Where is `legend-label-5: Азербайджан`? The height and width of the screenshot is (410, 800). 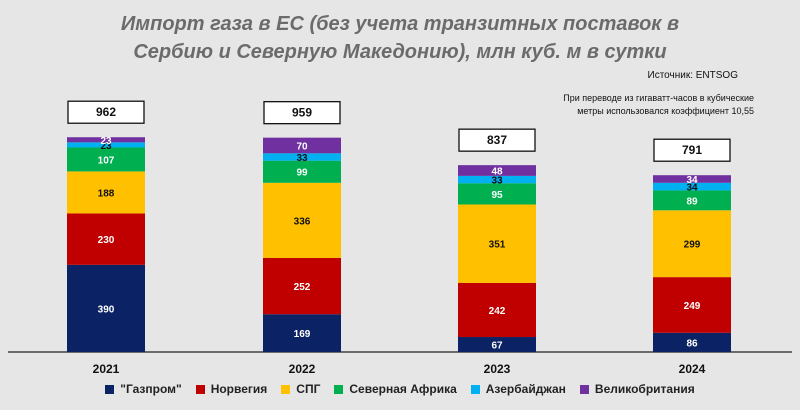 legend-label-5: Азербайджан is located at coordinates (525, 389).